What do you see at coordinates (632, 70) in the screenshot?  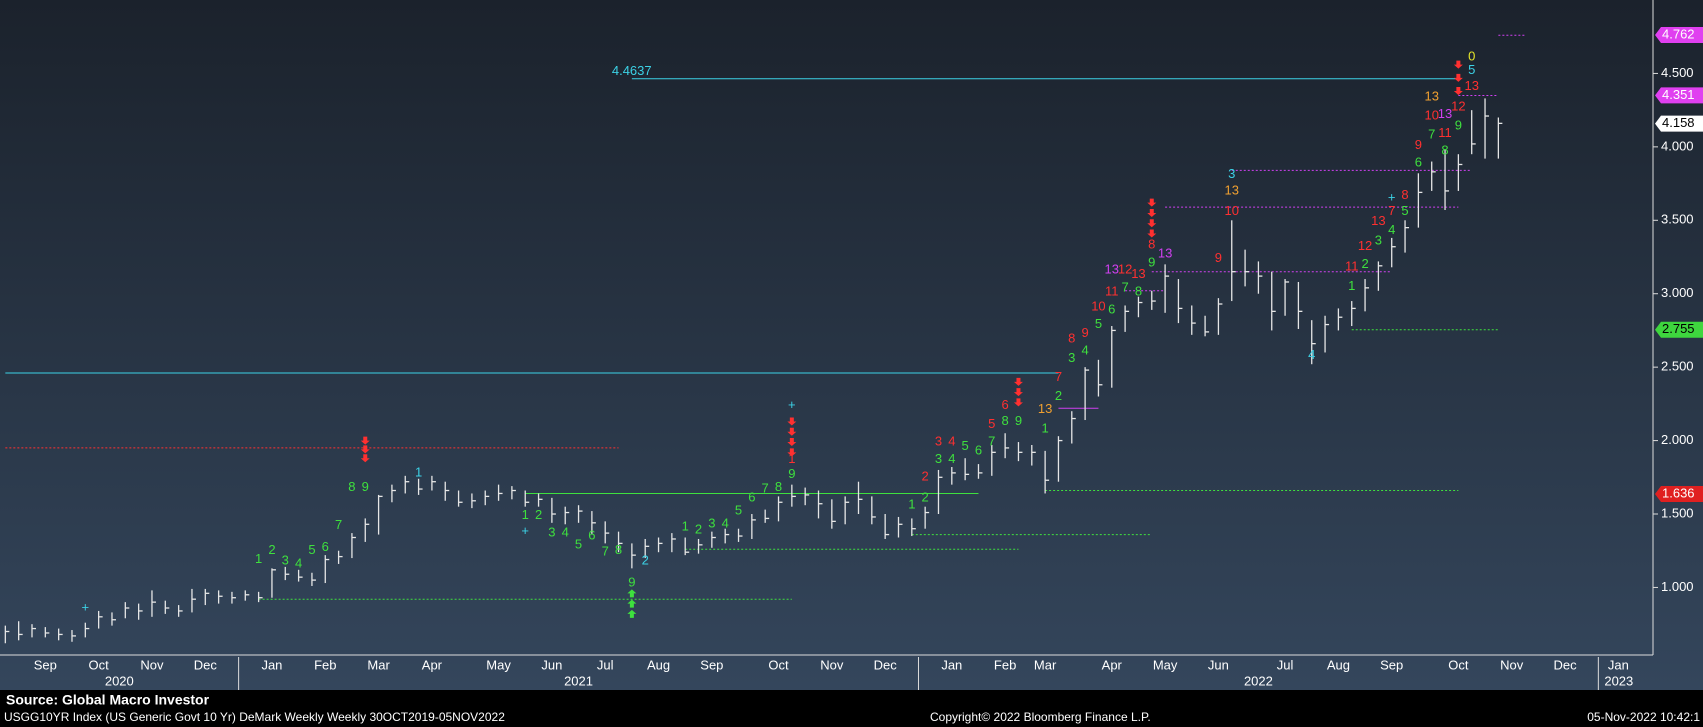 I see `level-label: 4.4637` at bounding box center [632, 70].